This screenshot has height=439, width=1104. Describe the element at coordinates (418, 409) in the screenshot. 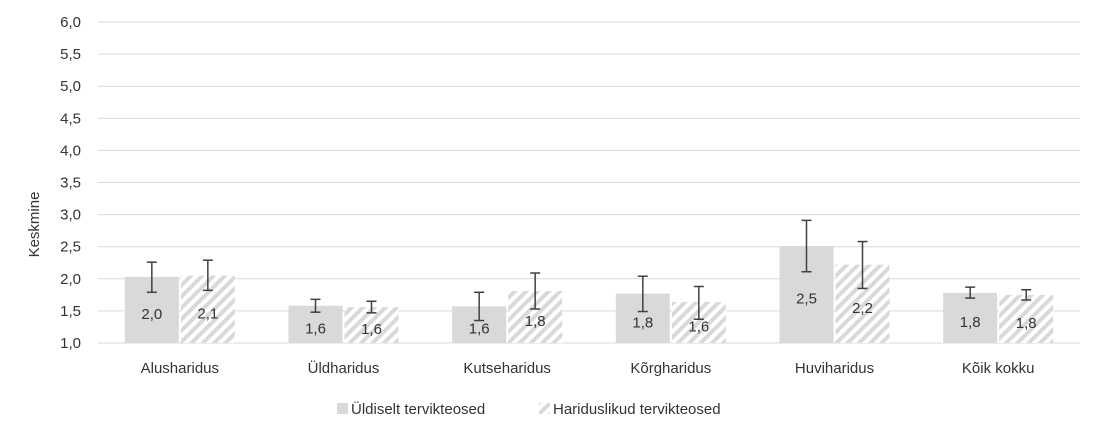

I see `legend-label: Üldiselt tervikteosed` at that location.